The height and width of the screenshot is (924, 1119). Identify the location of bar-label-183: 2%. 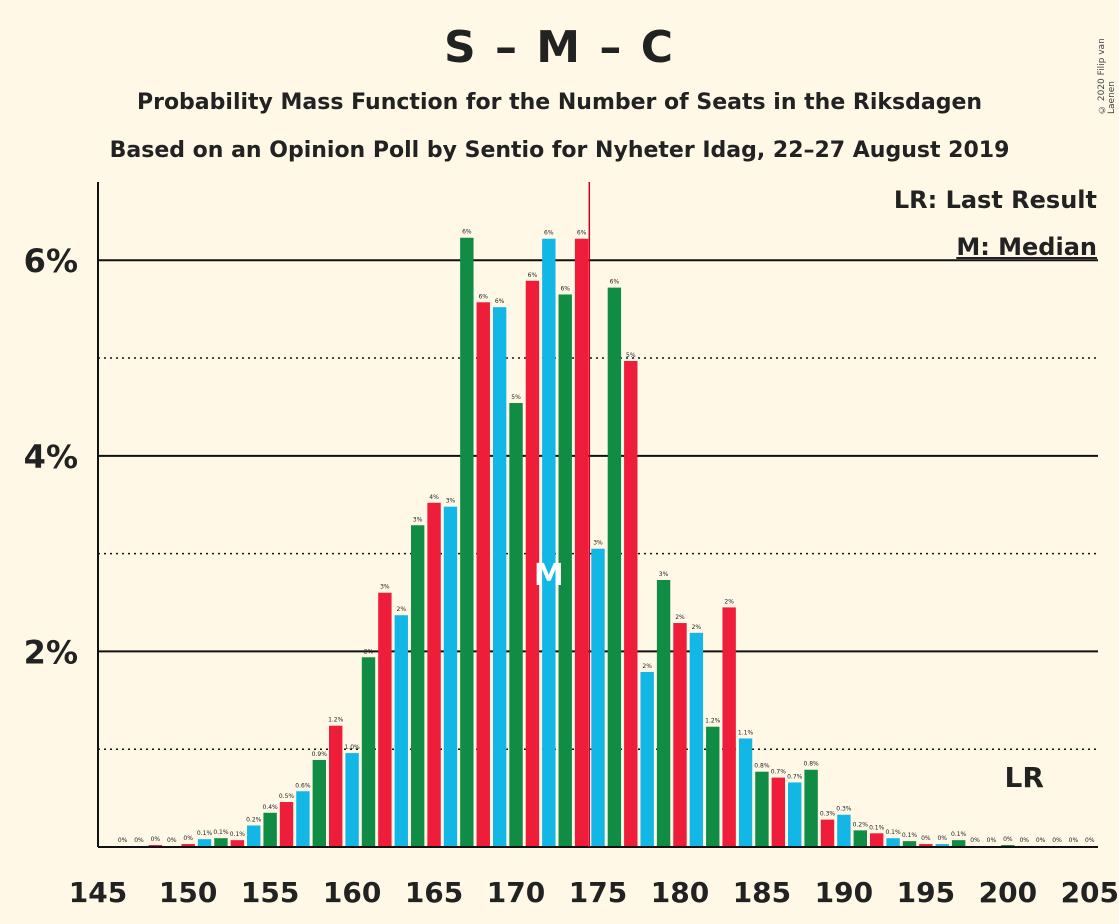
(729, 601).